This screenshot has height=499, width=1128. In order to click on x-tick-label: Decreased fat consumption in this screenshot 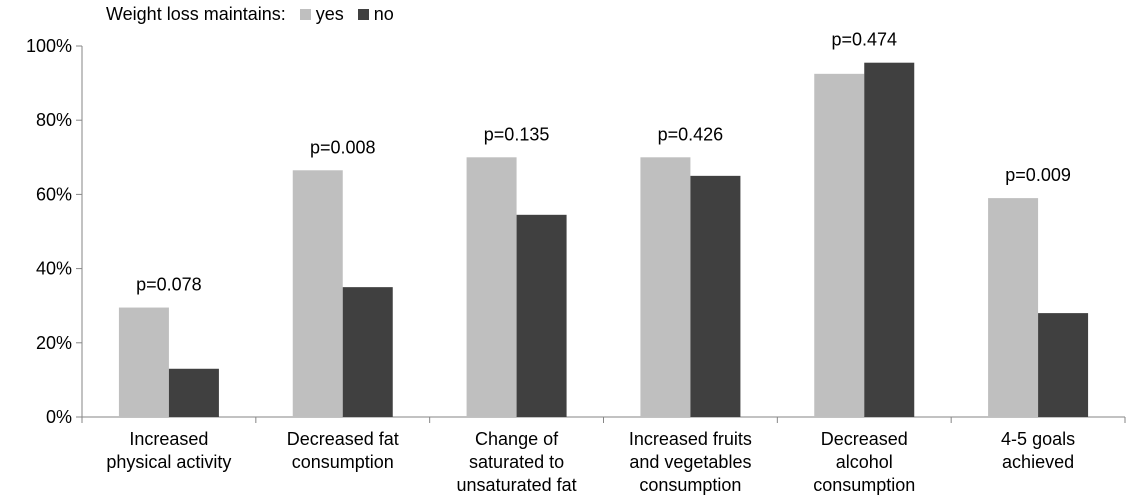, I will do `click(343, 450)`.